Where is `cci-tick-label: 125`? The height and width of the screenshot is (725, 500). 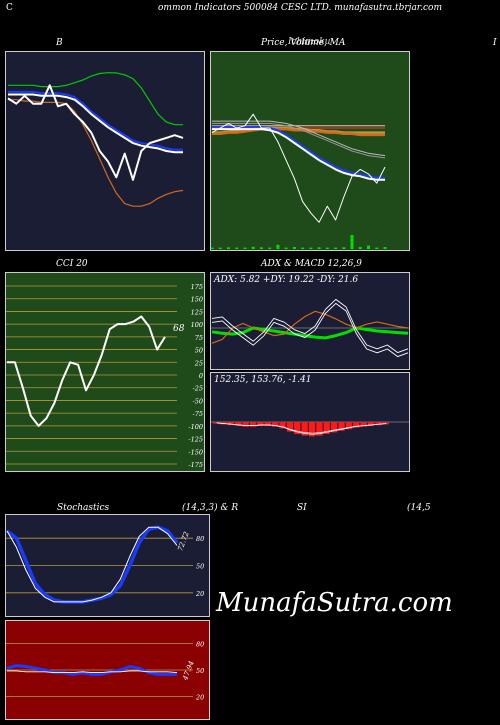
cci-tick-label: 125 is located at coordinates (197, 312).